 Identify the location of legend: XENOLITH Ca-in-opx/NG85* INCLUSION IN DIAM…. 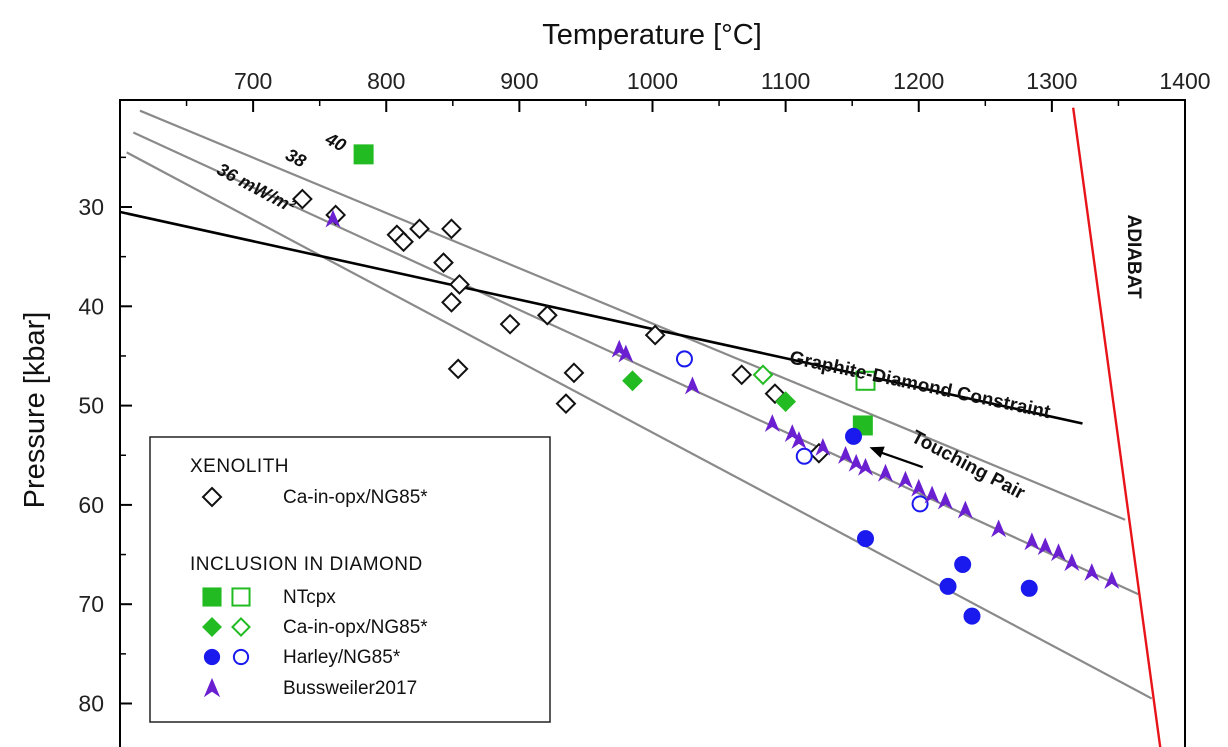
(350, 579).